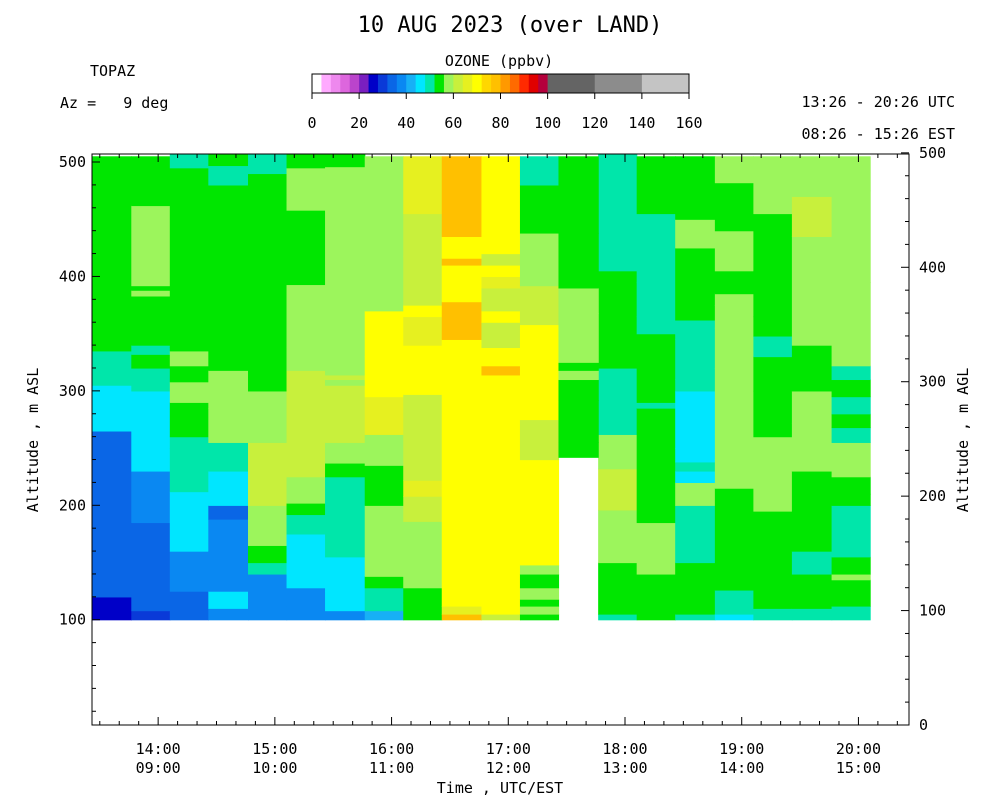 This screenshot has height=800, width=1000. Describe the element at coordinates (499, 61) in the screenshot. I see `colorbar-title: OZONE (ppbv)` at that location.